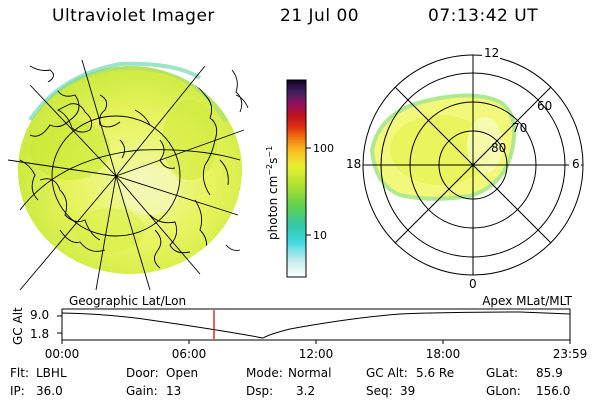 The width and height of the screenshot is (600, 400). What do you see at coordinates (39, 315) in the screenshot?
I see `timeline-ymax: 9.0` at bounding box center [39, 315].